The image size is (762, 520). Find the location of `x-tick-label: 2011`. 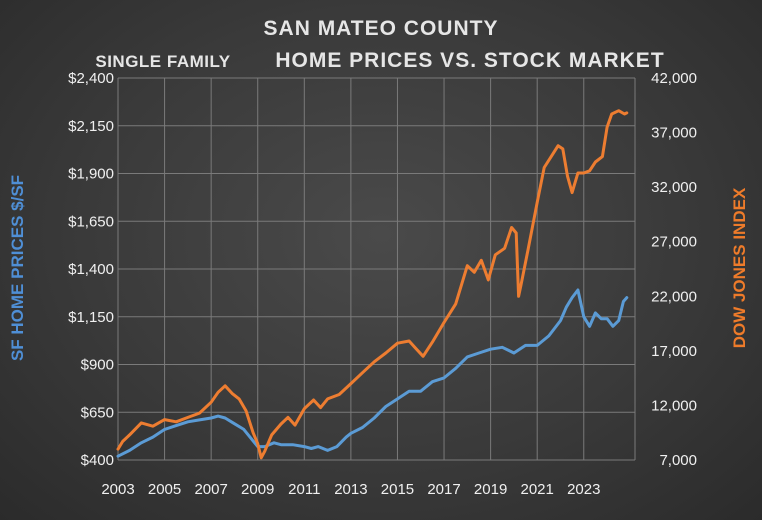

x-tick-label: 2011 is located at coordinates (304, 489).